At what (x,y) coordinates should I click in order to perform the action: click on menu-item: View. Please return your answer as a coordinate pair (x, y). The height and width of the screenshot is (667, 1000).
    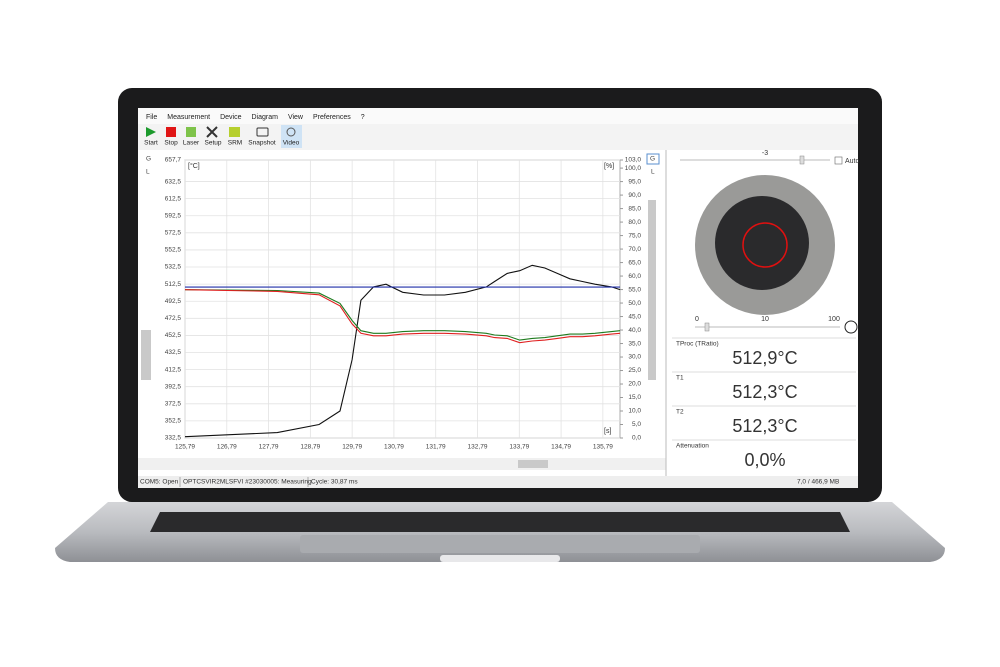
    Looking at the image, I should click on (296, 117).